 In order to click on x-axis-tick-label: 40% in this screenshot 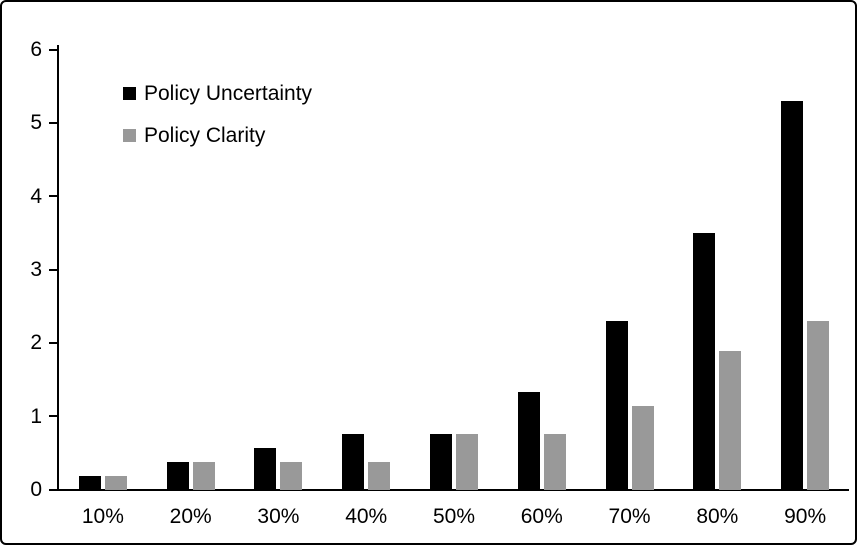, I will do `click(366, 516)`.